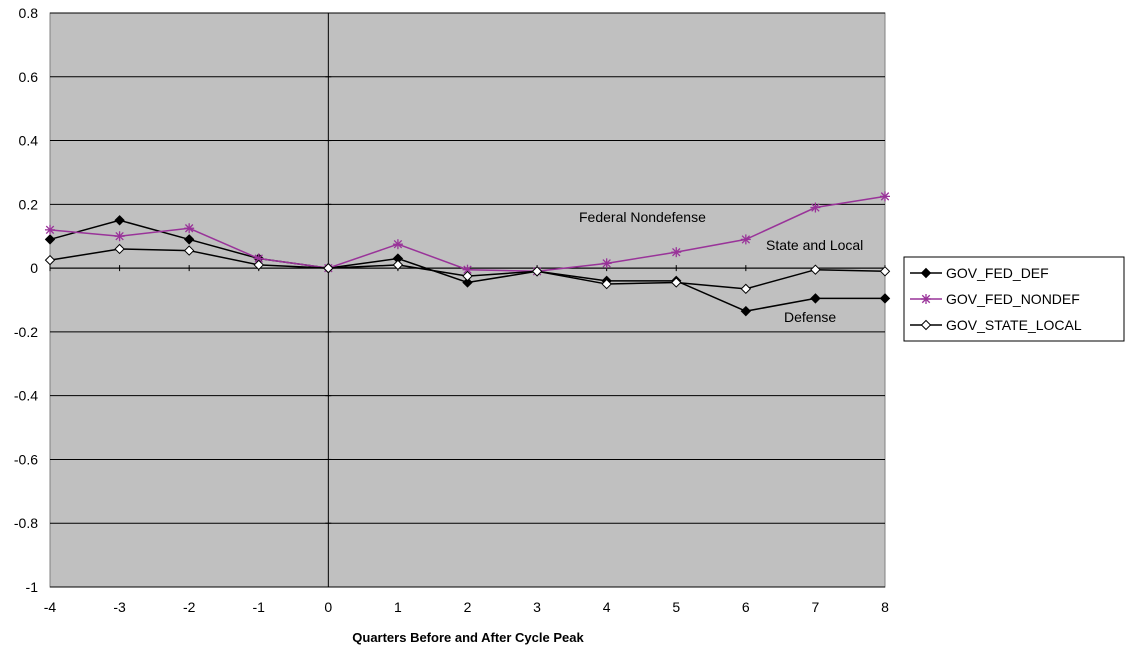  I want to click on x-tick-label: 0, so click(328, 607).